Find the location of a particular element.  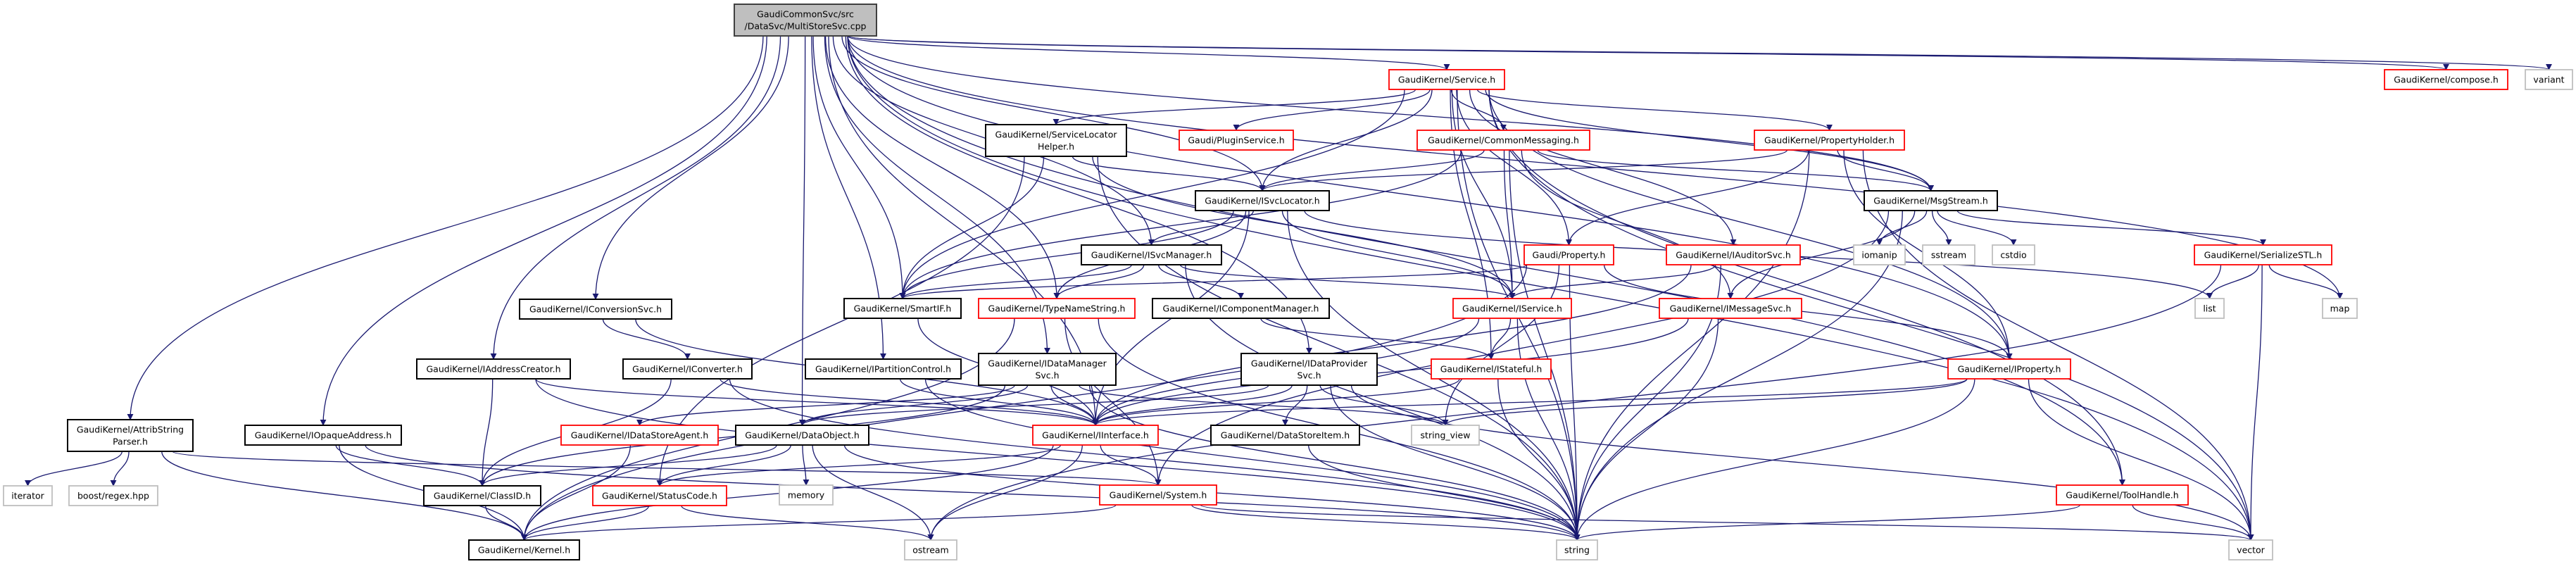

node-kernel: GaudiKernel/Kernel.h is located at coordinates (524, 549).